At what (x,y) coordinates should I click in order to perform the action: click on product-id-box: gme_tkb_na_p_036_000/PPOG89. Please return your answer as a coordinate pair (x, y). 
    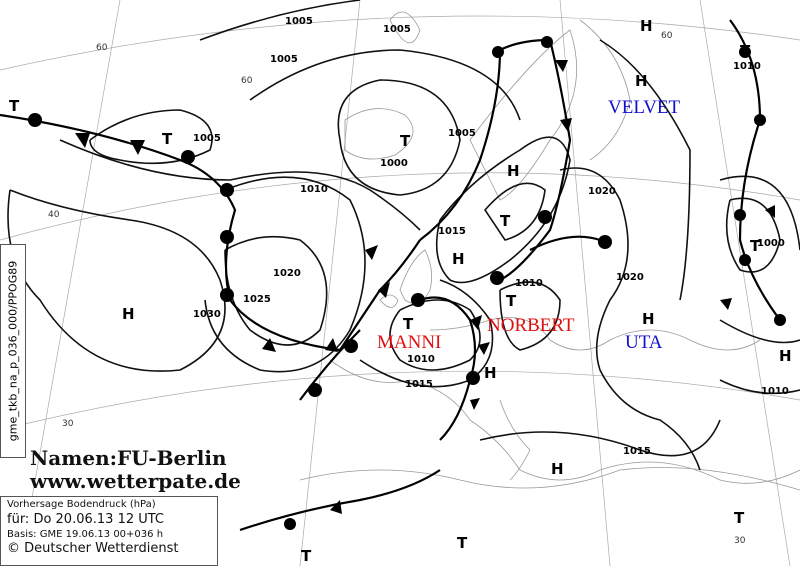
    Looking at the image, I should click on (13, 351).